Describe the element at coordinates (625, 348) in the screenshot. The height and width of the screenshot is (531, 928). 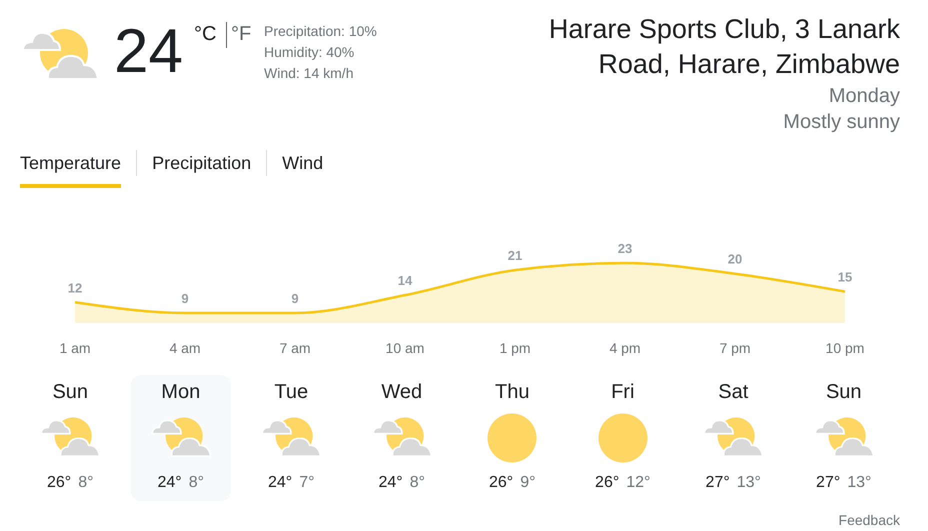
I see `x-tick-label: 4 pm` at that location.